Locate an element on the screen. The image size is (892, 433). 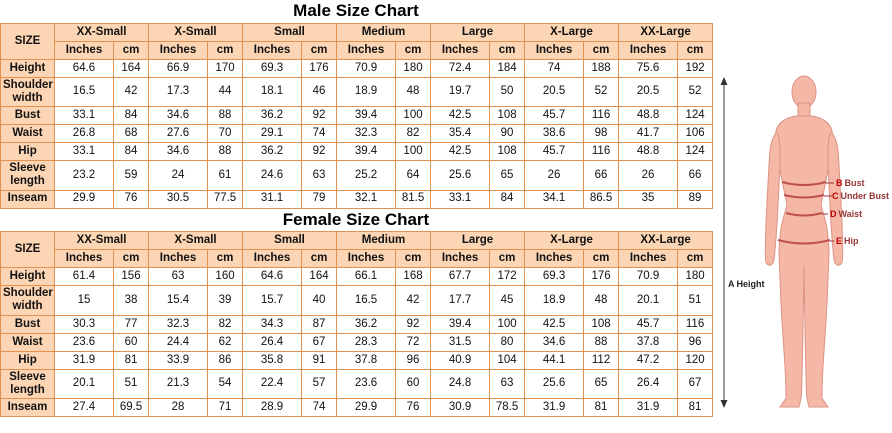
measurement-value-cell: 18.1 is located at coordinates (272, 92).